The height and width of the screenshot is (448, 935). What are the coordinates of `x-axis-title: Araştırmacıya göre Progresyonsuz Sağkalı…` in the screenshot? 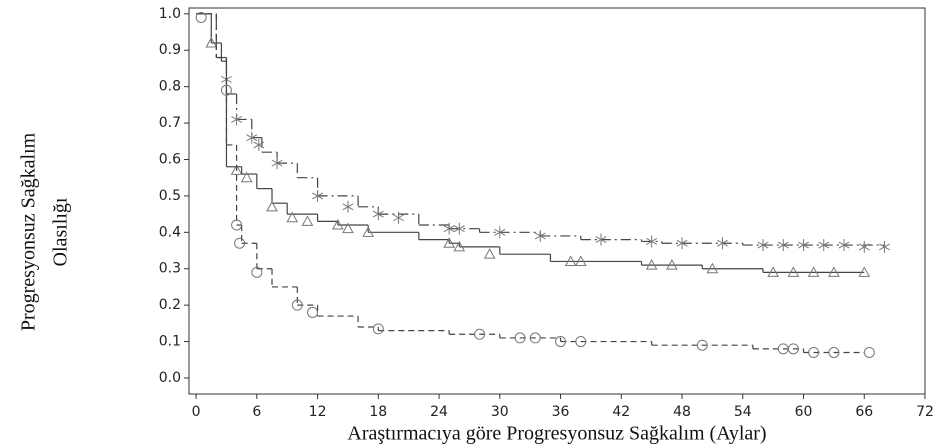 It's located at (556, 434).